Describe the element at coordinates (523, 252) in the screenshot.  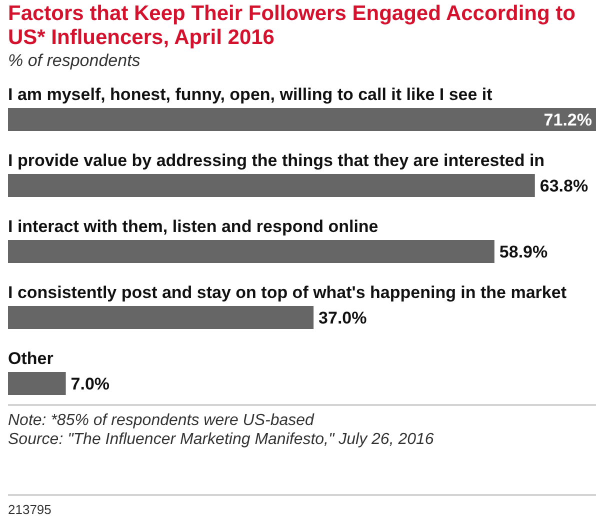
I see `data-label: 58.9%` at that location.